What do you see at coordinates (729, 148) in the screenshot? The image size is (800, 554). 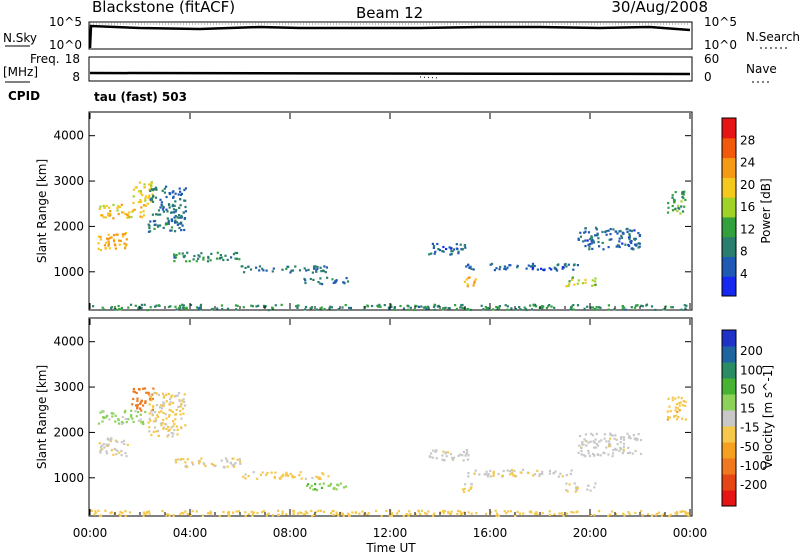 I see `colorbar-swatch` at bounding box center [729, 148].